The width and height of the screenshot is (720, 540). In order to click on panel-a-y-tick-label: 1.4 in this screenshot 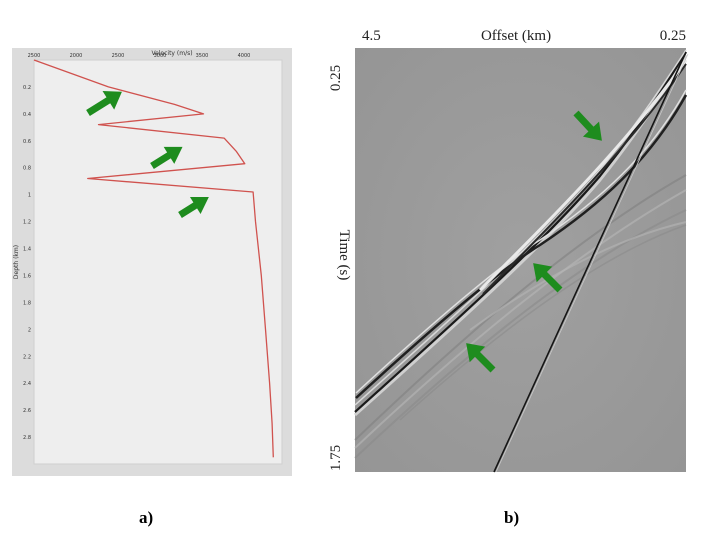, I will do `click(27, 250)`.